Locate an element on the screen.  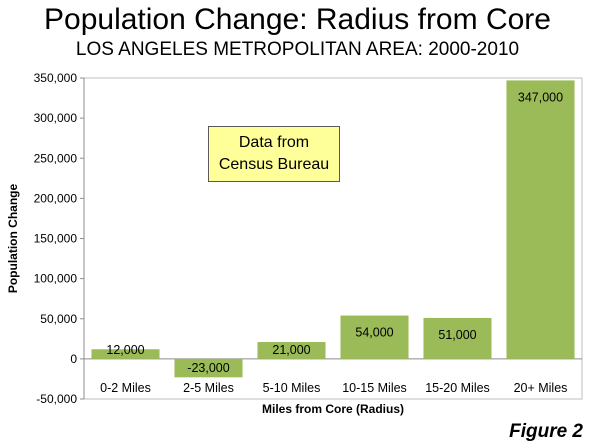
x-category-label: 20+ Miles is located at coordinates (541, 388).